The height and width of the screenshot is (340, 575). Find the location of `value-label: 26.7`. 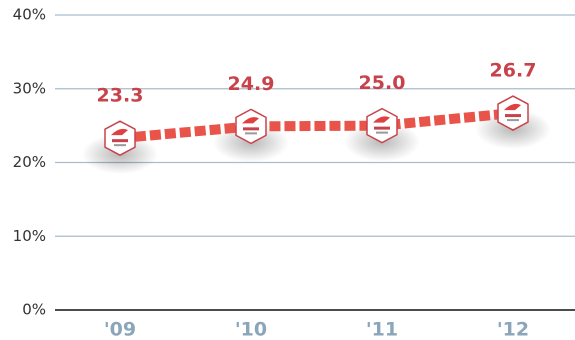

value-label: 26.7 is located at coordinates (513, 71).